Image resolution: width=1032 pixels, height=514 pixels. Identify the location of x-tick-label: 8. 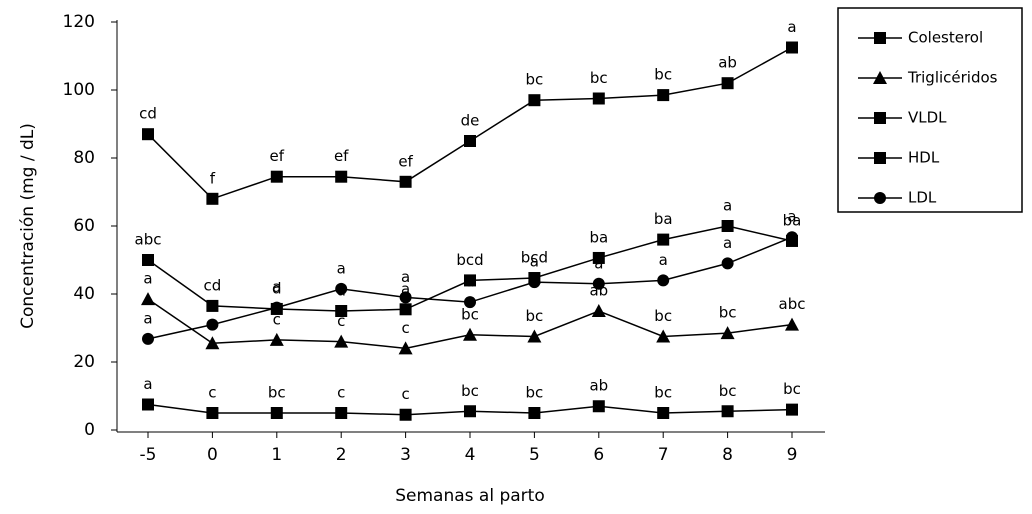
(727, 455).